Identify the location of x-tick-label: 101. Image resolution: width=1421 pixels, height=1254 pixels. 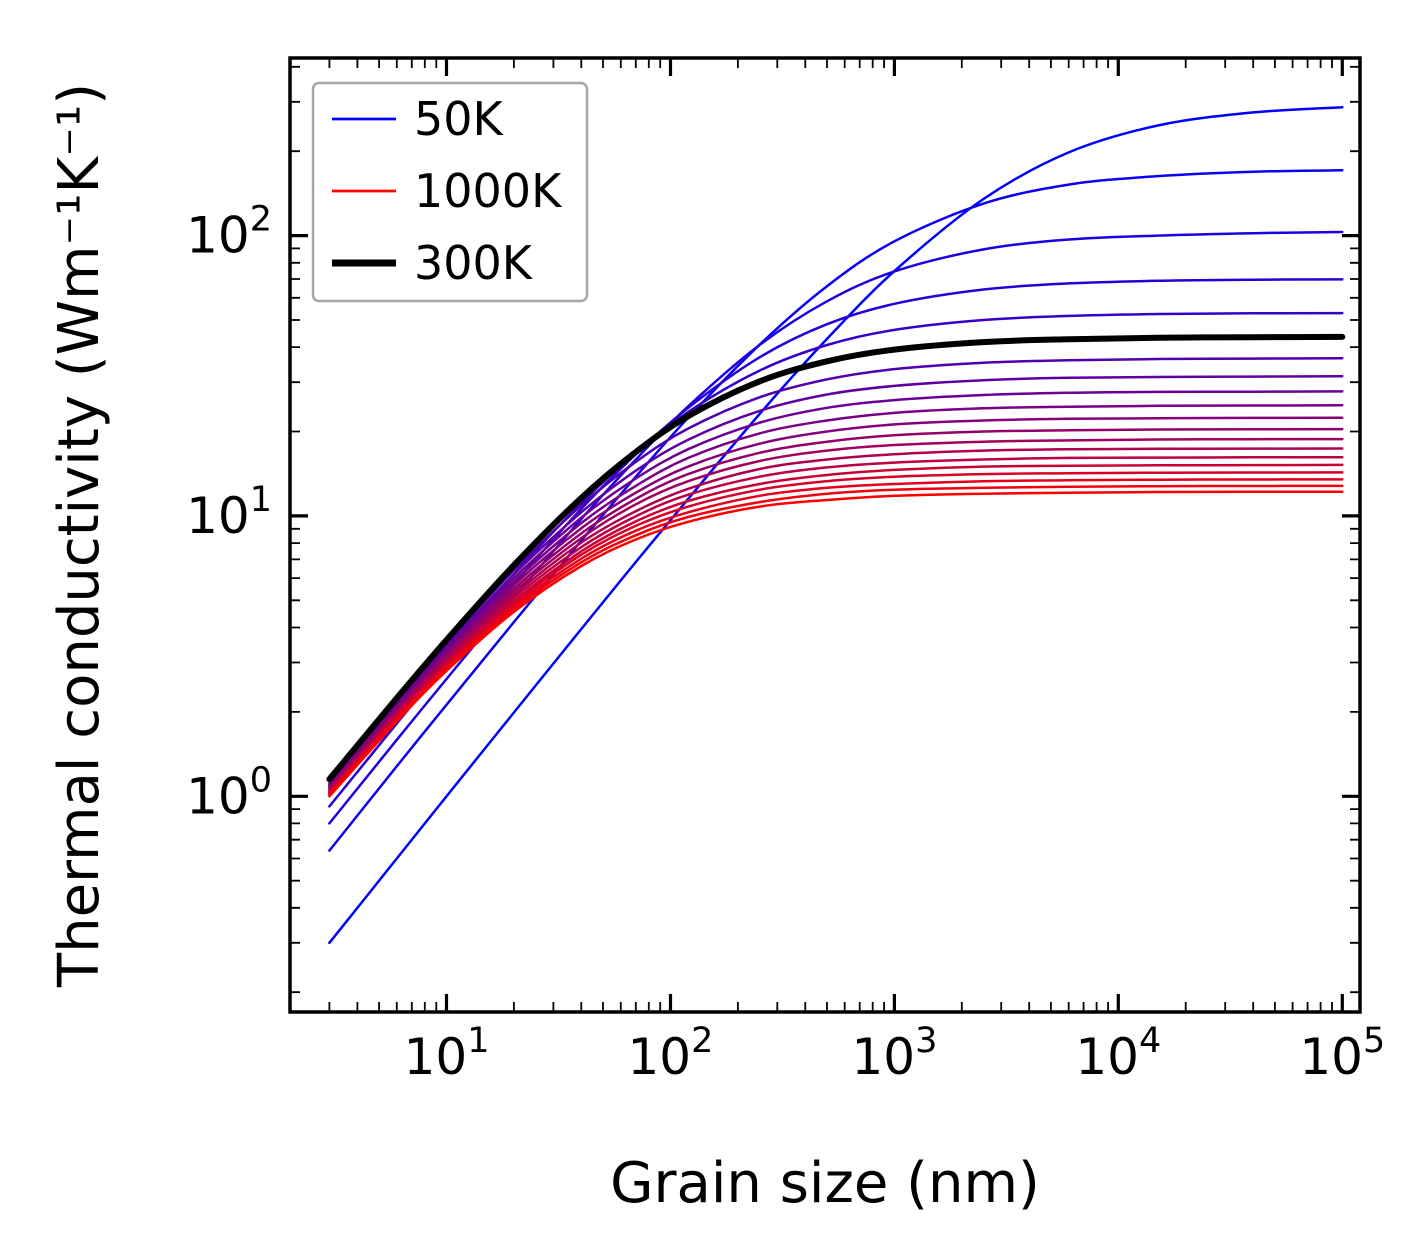
(447, 1053).